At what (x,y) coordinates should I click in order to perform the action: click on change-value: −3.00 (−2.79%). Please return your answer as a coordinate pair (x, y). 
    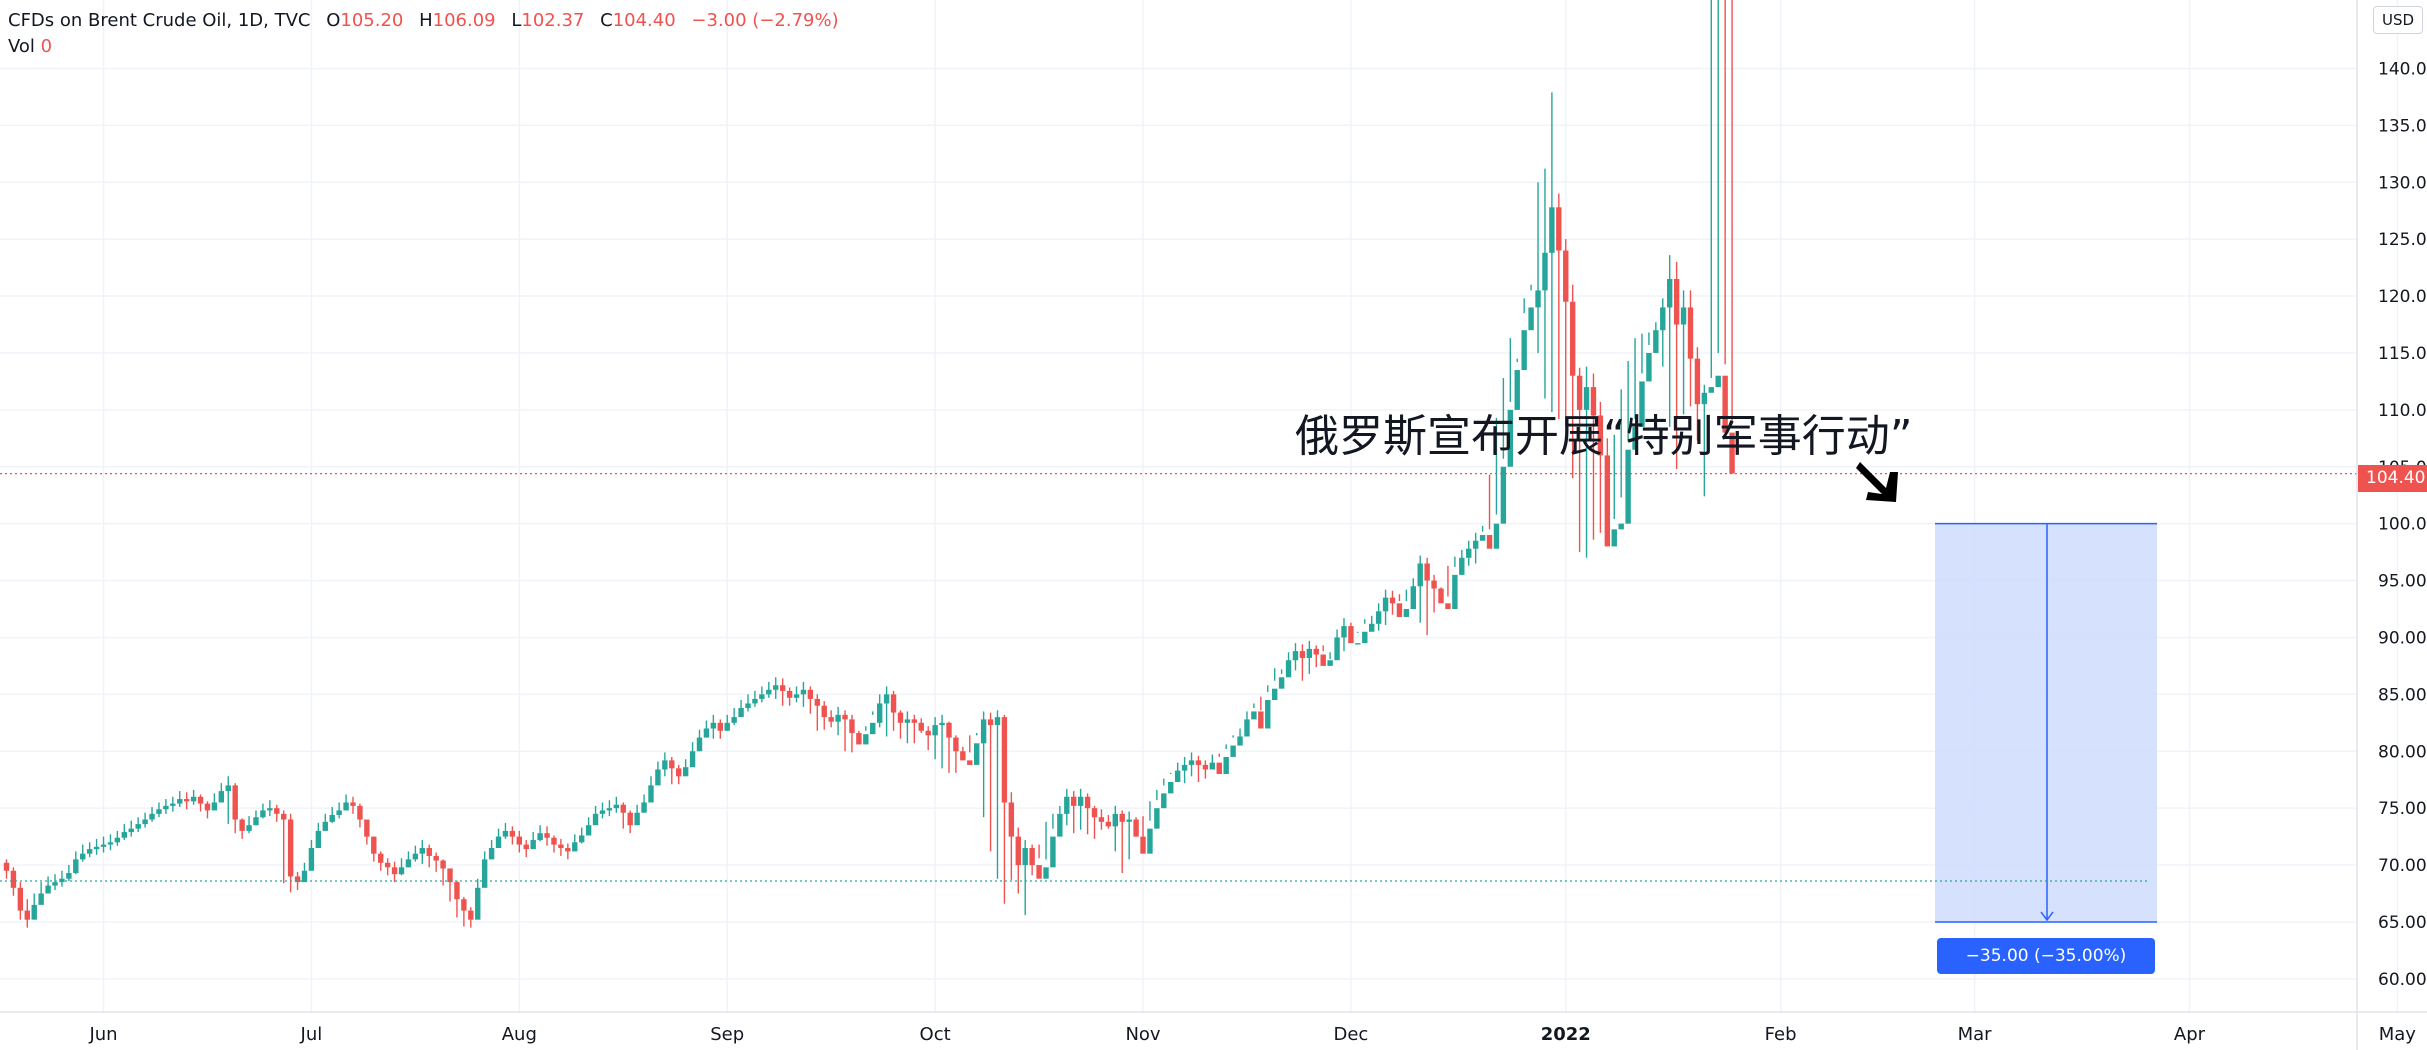
    Looking at the image, I should click on (765, 20).